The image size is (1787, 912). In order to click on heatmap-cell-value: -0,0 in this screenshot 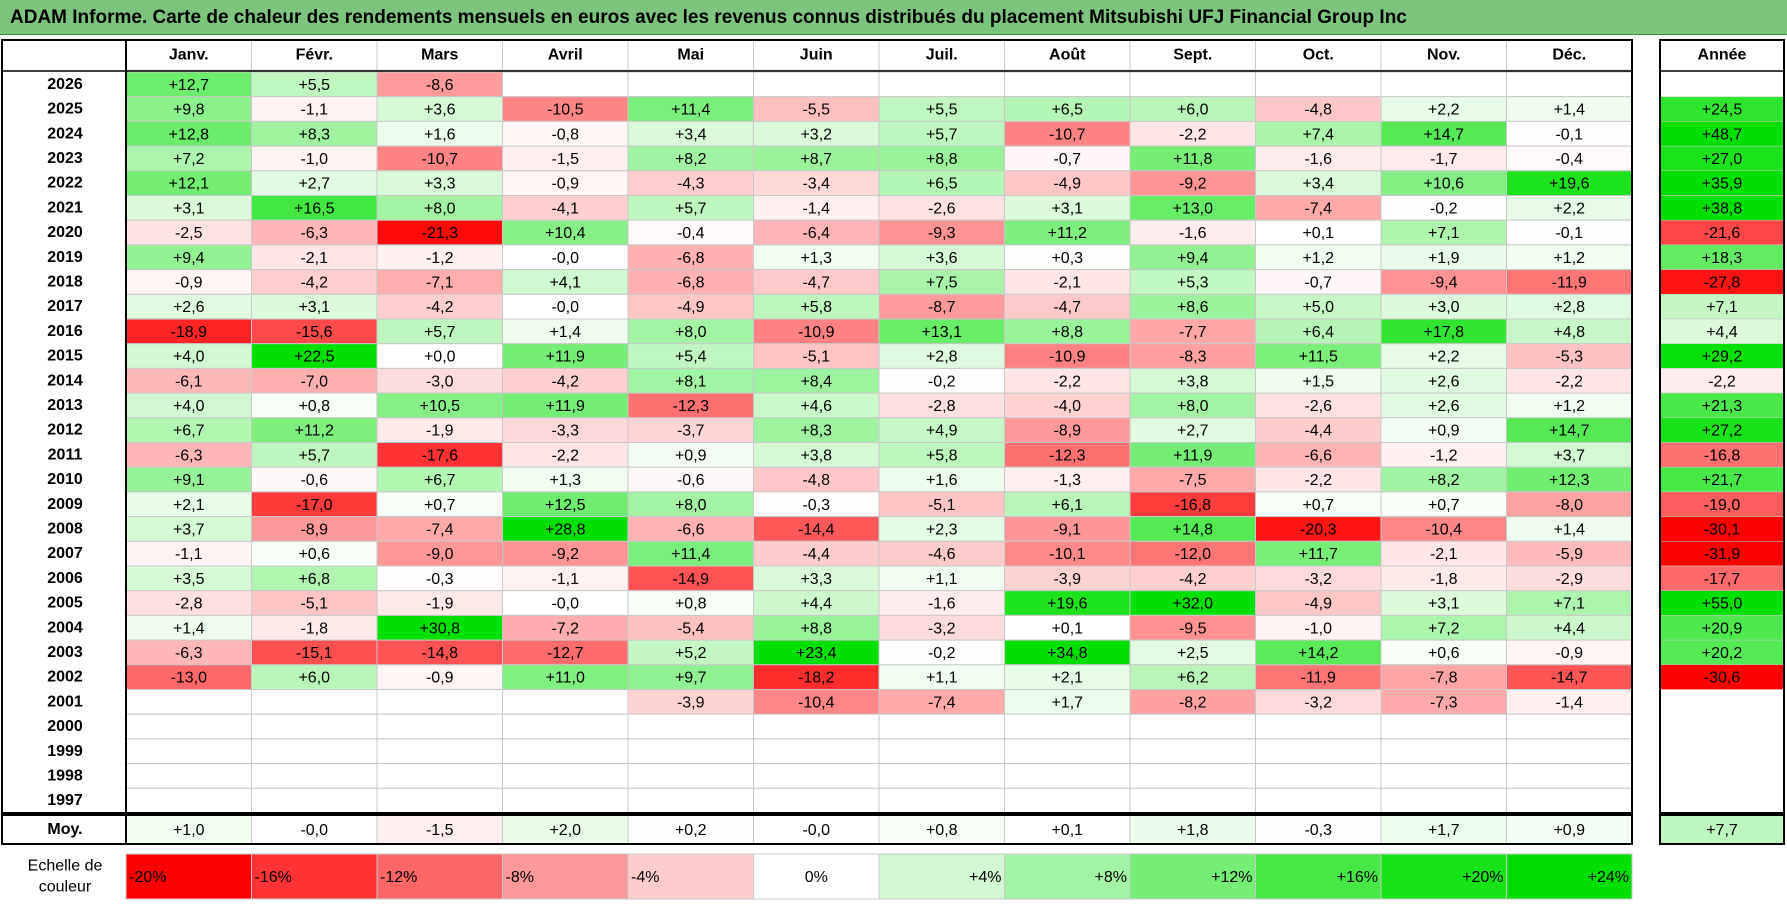, I will do `click(565, 604)`.